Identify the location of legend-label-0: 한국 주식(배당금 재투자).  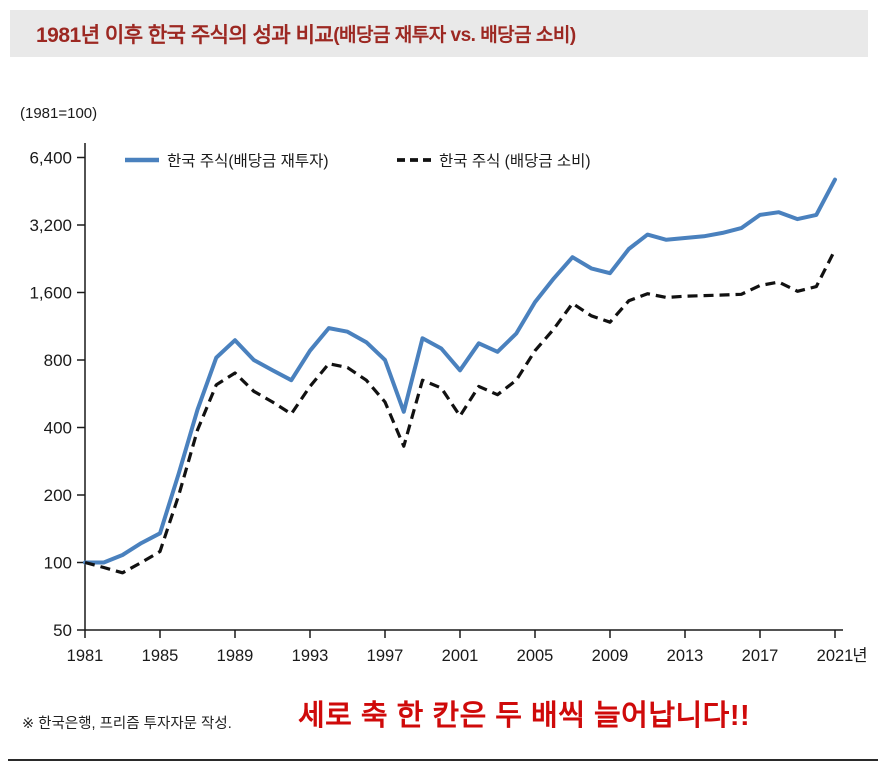
(248, 161).